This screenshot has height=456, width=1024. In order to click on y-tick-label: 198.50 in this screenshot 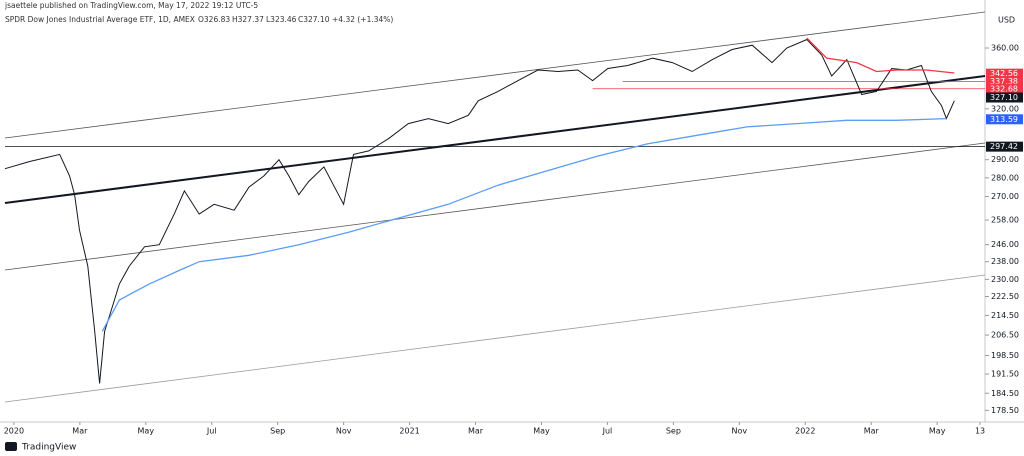, I will do `click(1005, 355)`.